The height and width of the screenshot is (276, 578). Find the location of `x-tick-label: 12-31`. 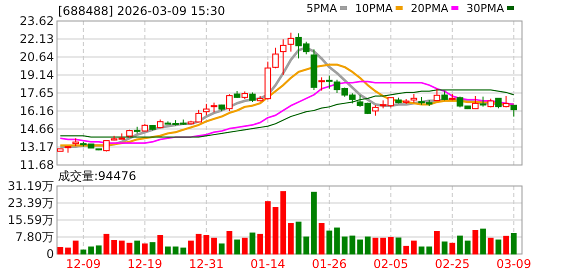

x-tick-label: 12-31 is located at coordinates (206, 264).